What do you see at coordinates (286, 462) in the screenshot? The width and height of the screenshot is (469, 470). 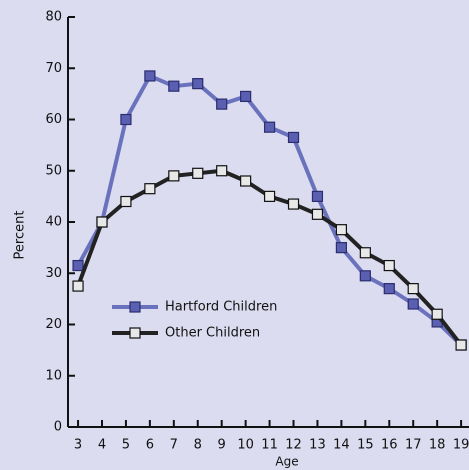 I see `x-axis-label: Age` at bounding box center [286, 462].